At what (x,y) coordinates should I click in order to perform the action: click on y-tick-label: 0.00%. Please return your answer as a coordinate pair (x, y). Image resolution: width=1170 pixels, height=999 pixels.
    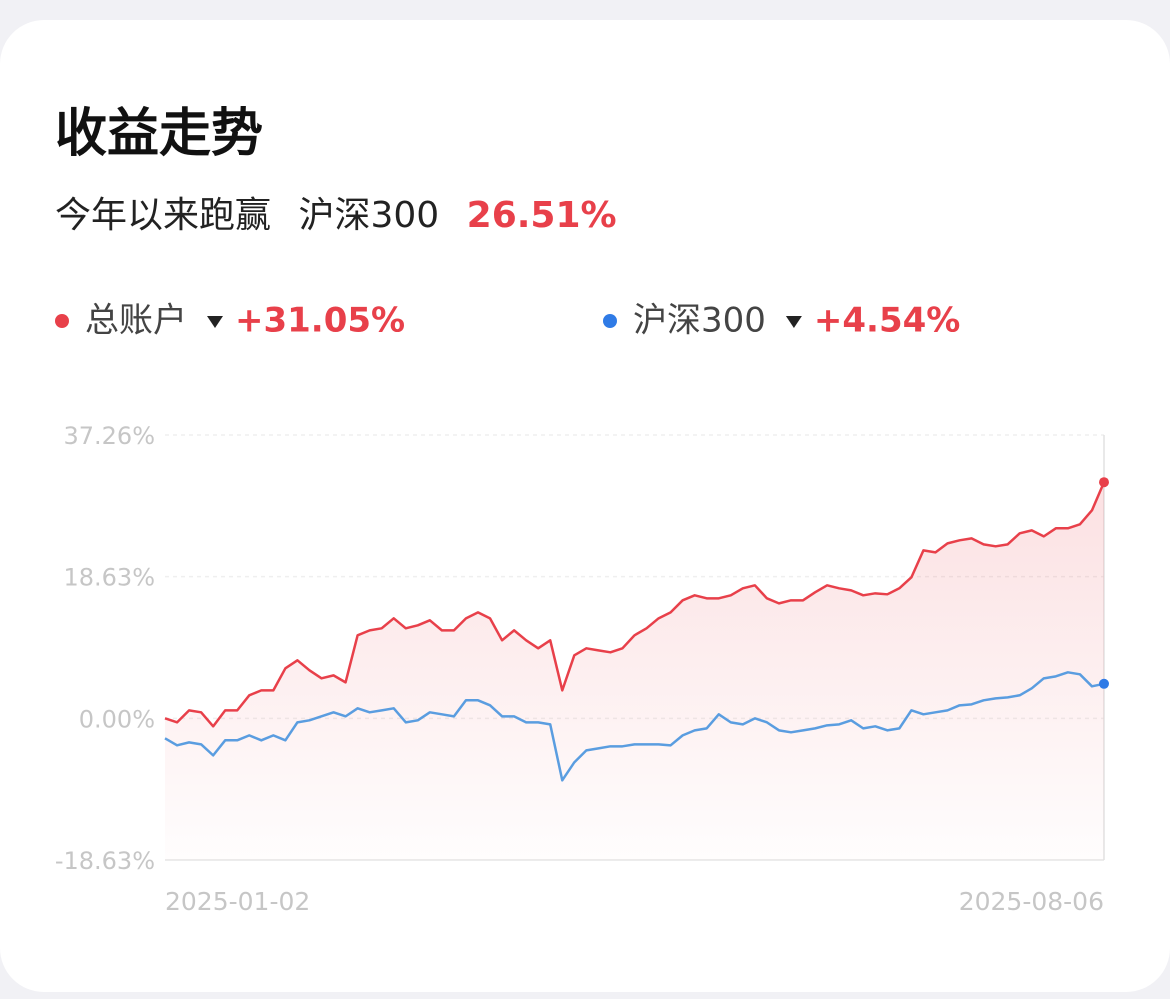
    Looking at the image, I should click on (117, 719).